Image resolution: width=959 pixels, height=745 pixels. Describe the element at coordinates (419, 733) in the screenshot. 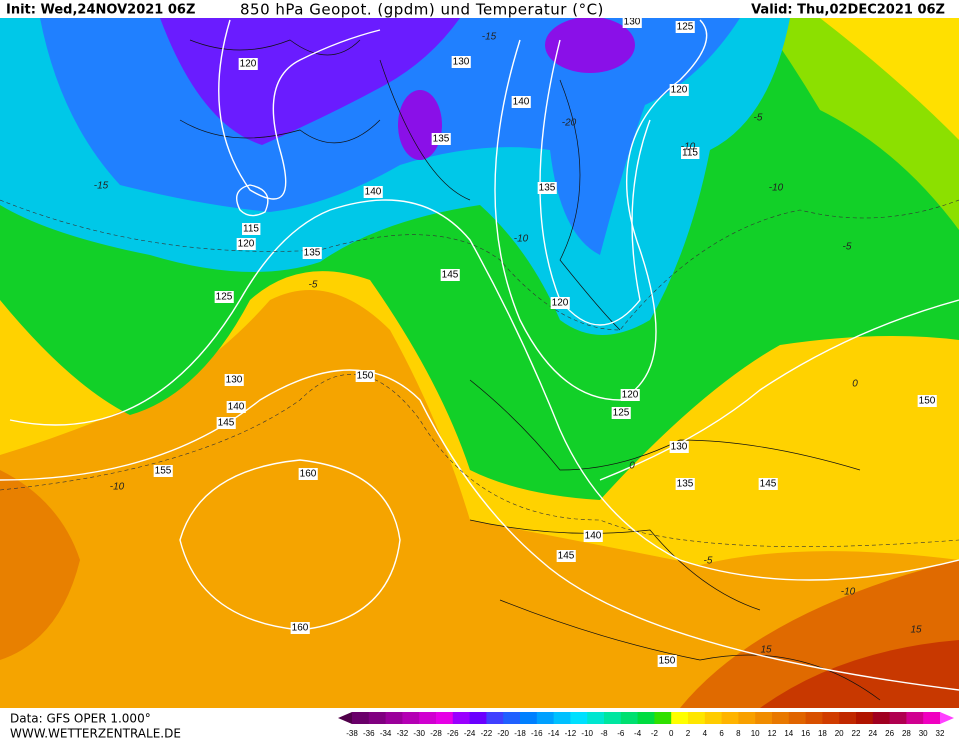

I see `colorbar-tick-label: -30` at that location.